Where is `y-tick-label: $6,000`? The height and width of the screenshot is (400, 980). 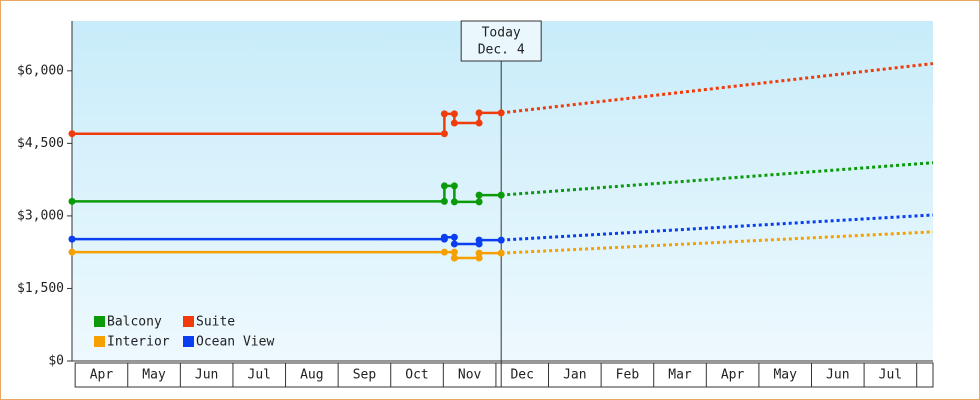
y-tick-label: $6,000 is located at coordinates (40, 70).